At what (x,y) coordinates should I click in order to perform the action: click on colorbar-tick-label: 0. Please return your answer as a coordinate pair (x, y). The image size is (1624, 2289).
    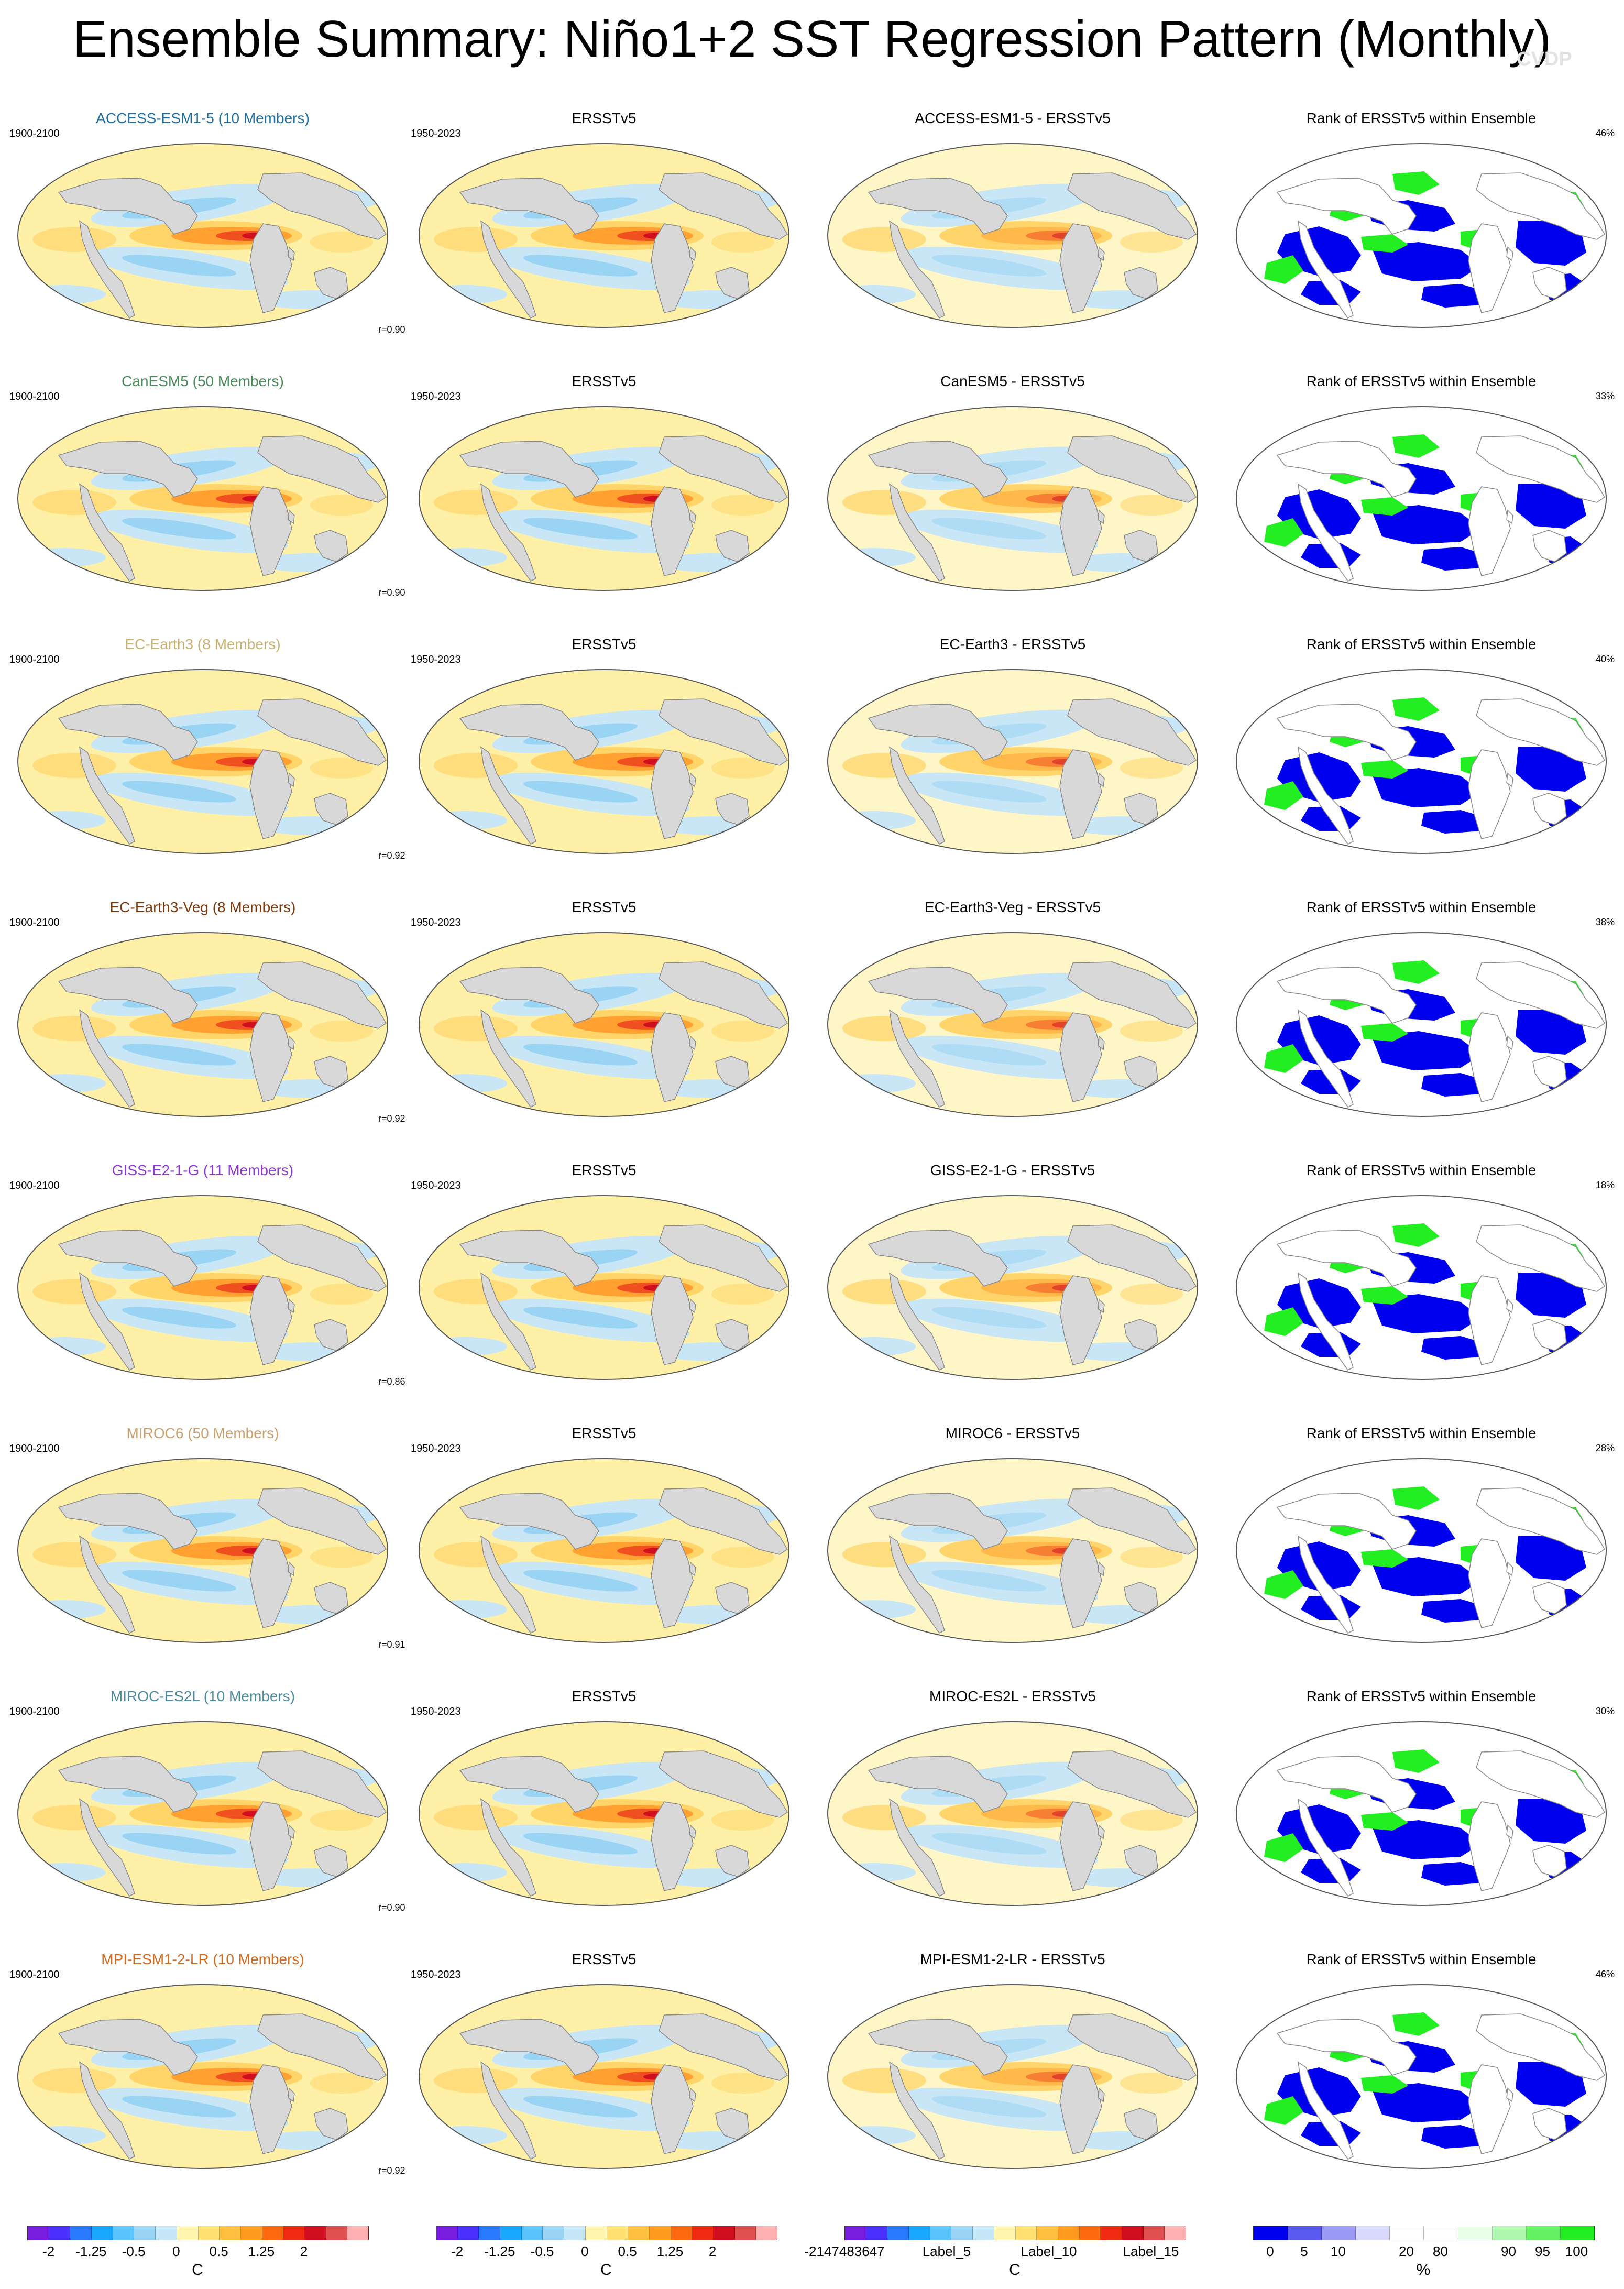
    Looking at the image, I should click on (585, 2251).